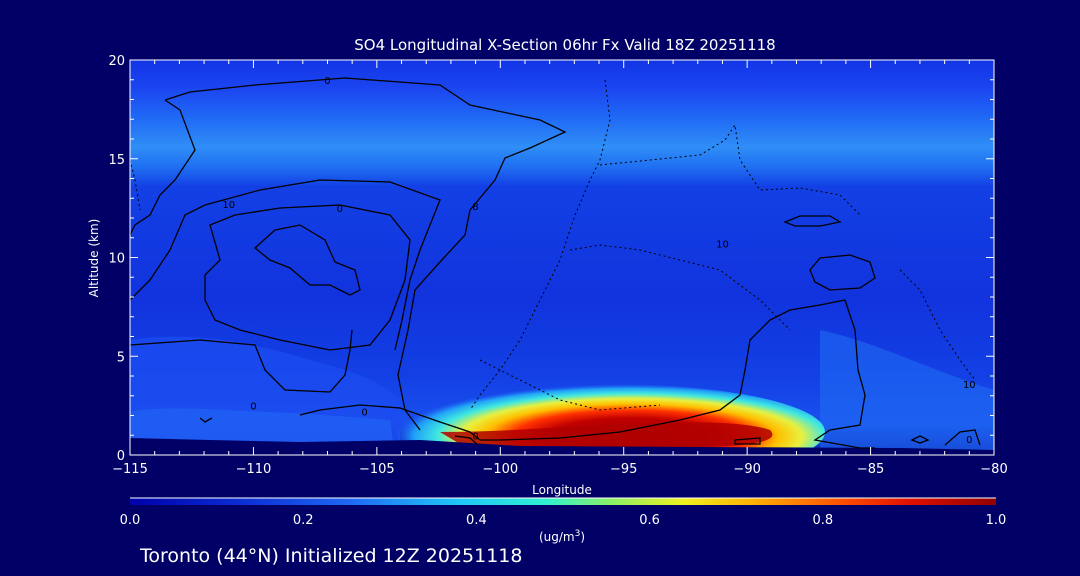 The height and width of the screenshot is (576, 1080). Describe the element at coordinates (116, 61) in the screenshot. I see `y-tick-label: 20` at that location.